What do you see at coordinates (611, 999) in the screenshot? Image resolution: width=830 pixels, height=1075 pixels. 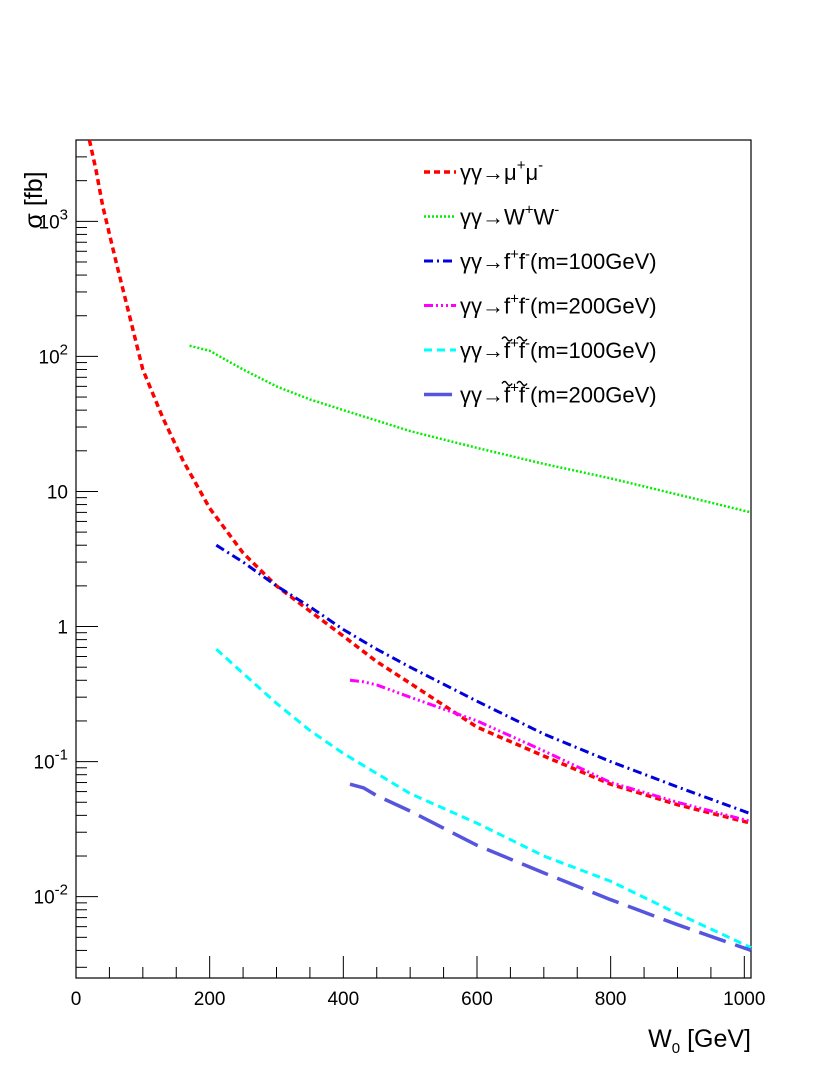 I see `x-tick-label: 800` at bounding box center [611, 999].